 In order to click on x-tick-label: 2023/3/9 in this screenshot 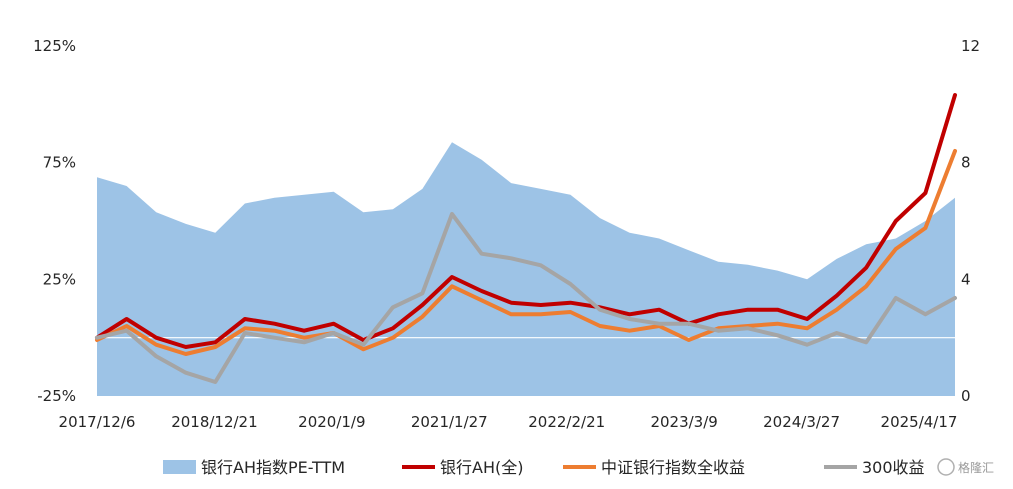, I will do `click(683, 422)`.